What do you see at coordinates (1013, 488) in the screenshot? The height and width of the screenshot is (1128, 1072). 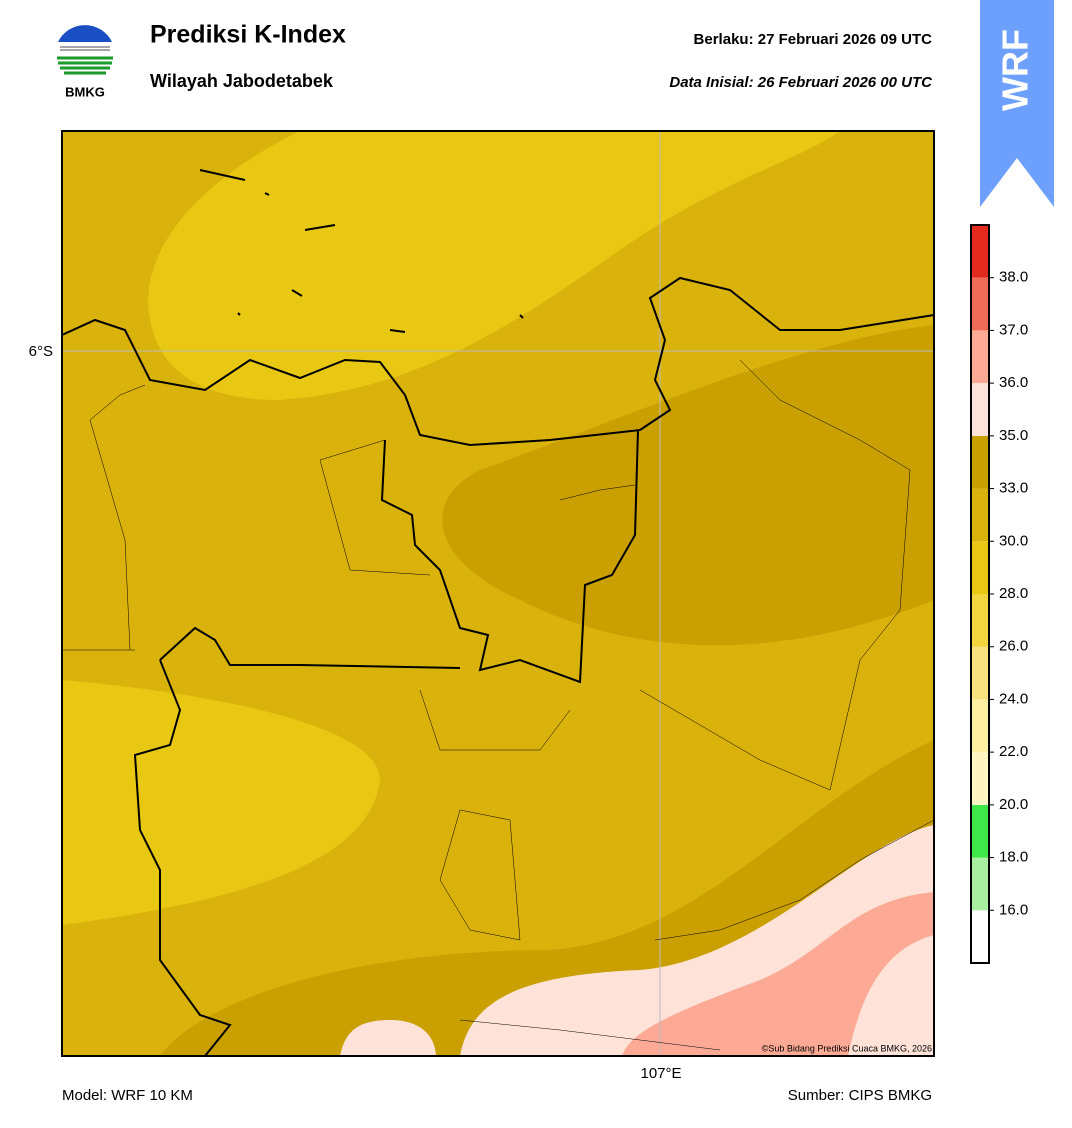 I see `colorbar-tick-label: 33.0` at bounding box center [1013, 488].